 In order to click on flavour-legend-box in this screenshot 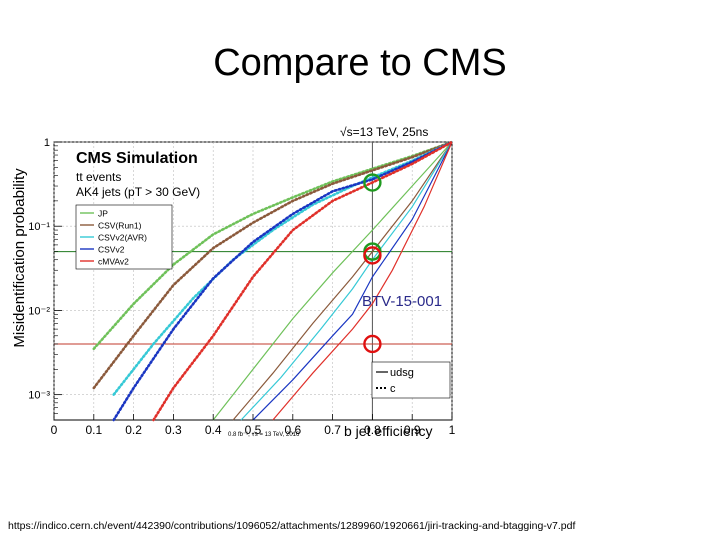, I will do `click(411, 380)`.